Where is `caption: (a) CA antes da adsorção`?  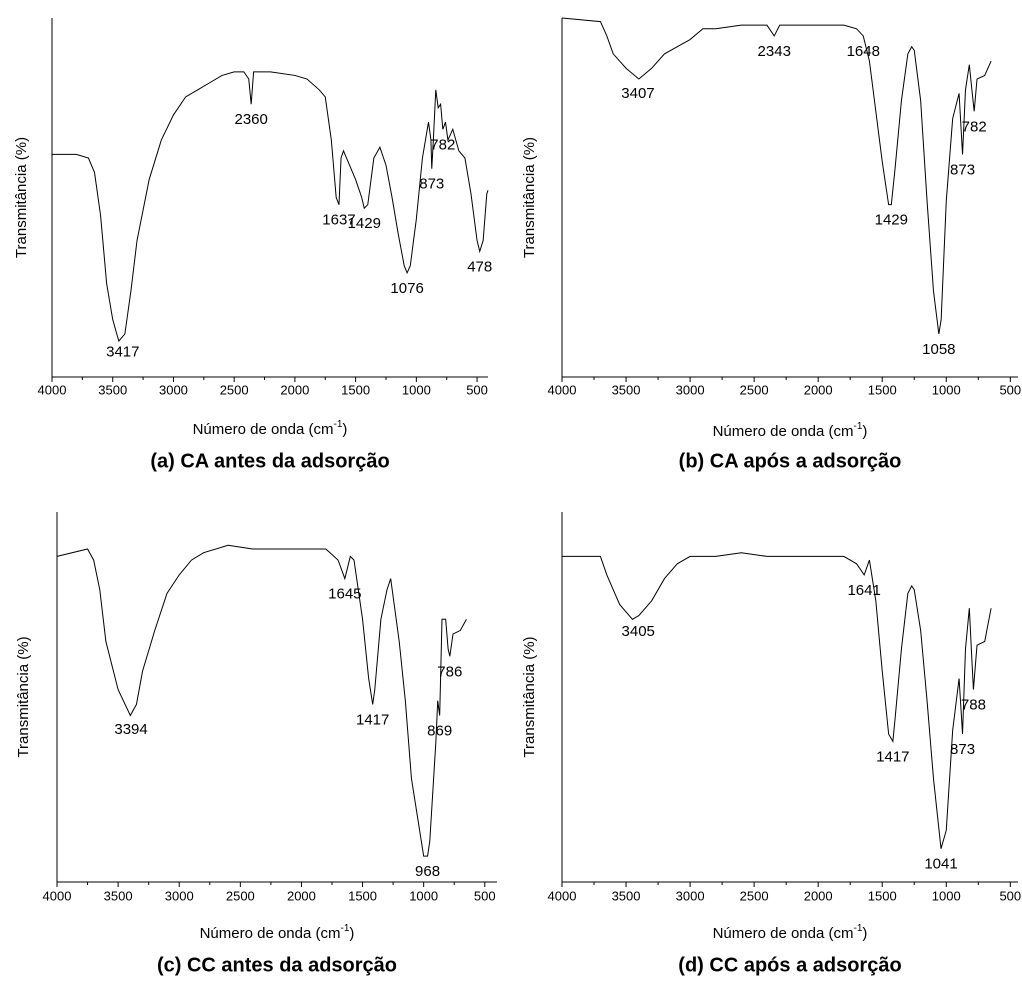
caption: (a) CA antes da adsorção is located at coordinates (269, 461).